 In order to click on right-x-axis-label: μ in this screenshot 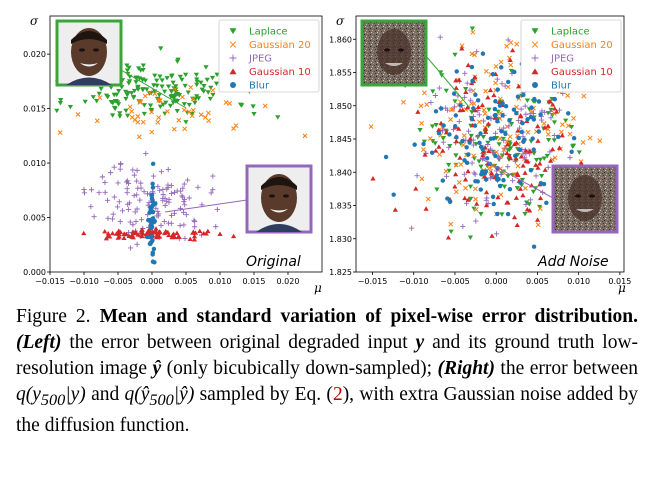, I will do `click(622, 288)`.